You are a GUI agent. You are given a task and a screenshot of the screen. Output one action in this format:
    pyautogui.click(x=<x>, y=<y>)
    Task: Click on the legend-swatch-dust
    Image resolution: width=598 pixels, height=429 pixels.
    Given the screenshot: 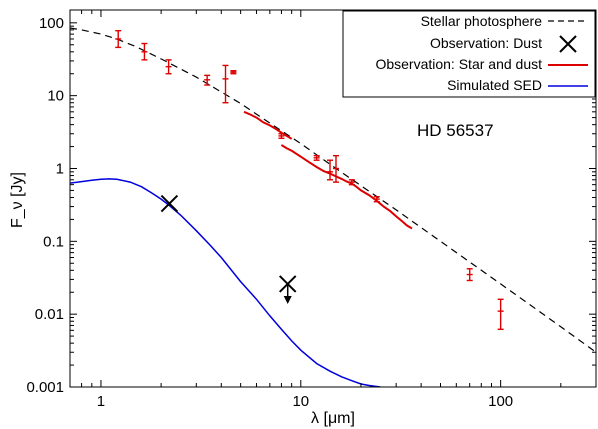 What is the action you would take?
    pyautogui.click(x=568, y=44)
    